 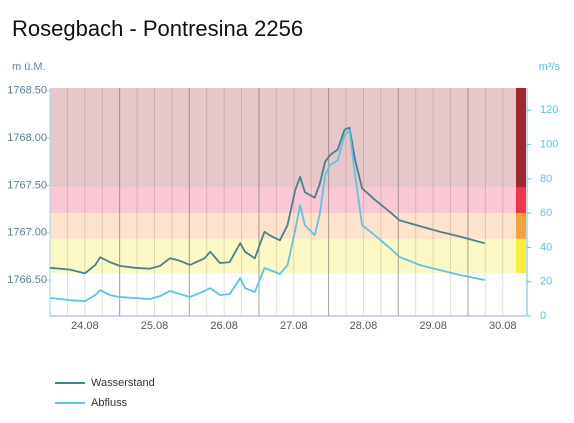 What do you see at coordinates (157, 28) in the screenshot?
I see `chart-title: Rosegbach - Pontresina 2256` at bounding box center [157, 28].